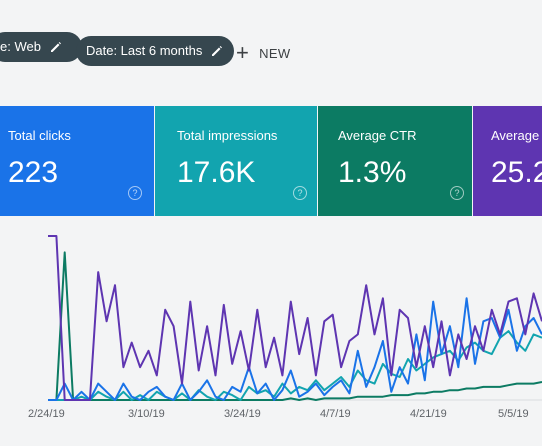 This screenshot has height=446, width=542. I want to click on average-ctr-card: Average CTR 1.3% ?, so click(395, 161).